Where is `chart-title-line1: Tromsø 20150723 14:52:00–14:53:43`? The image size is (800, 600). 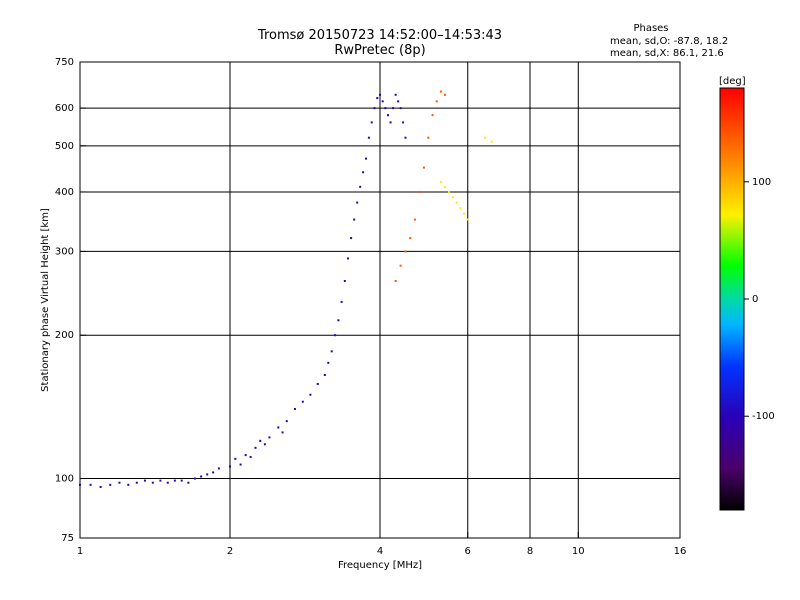
chart-title-line1: Tromsø 20150723 14:52:00–14:53:43 is located at coordinates (379, 35).